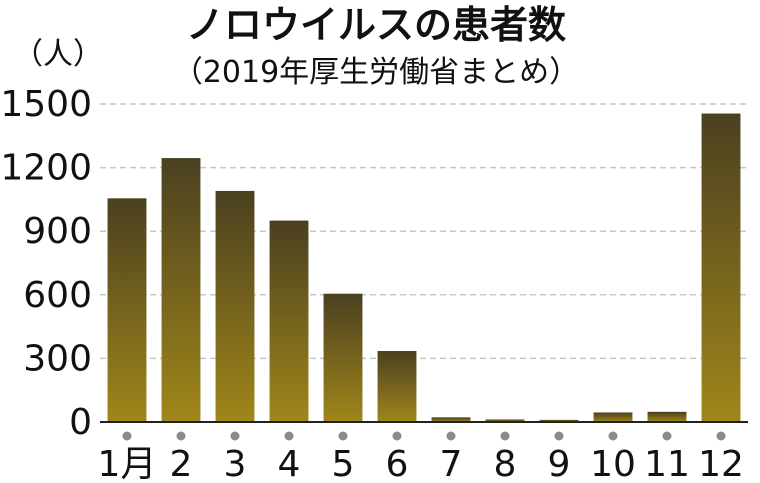 Image resolution: width=760 pixels, height=483 pixels. Describe the element at coordinates (235, 463) in the screenshot. I see `x-tick-label: 3` at that location.